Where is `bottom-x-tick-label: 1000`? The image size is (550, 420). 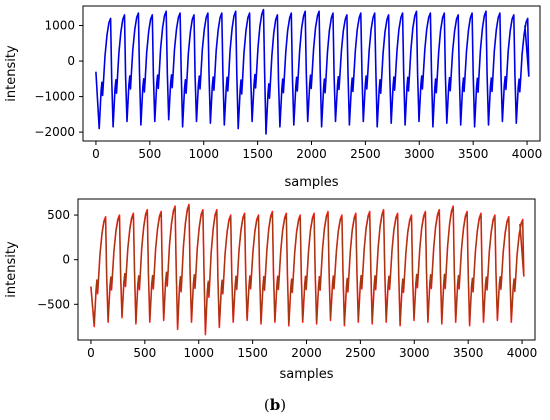
bottom-x-tick-label: 1000 is located at coordinates (198, 353).